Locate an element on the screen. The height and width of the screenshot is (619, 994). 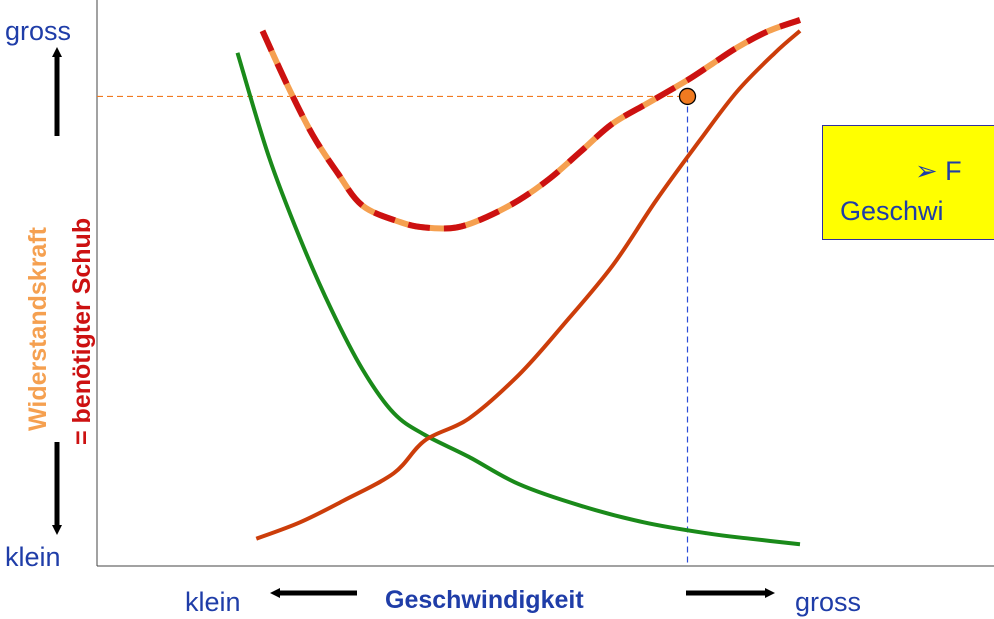
x-low-label: klein is located at coordinates (213, 602).